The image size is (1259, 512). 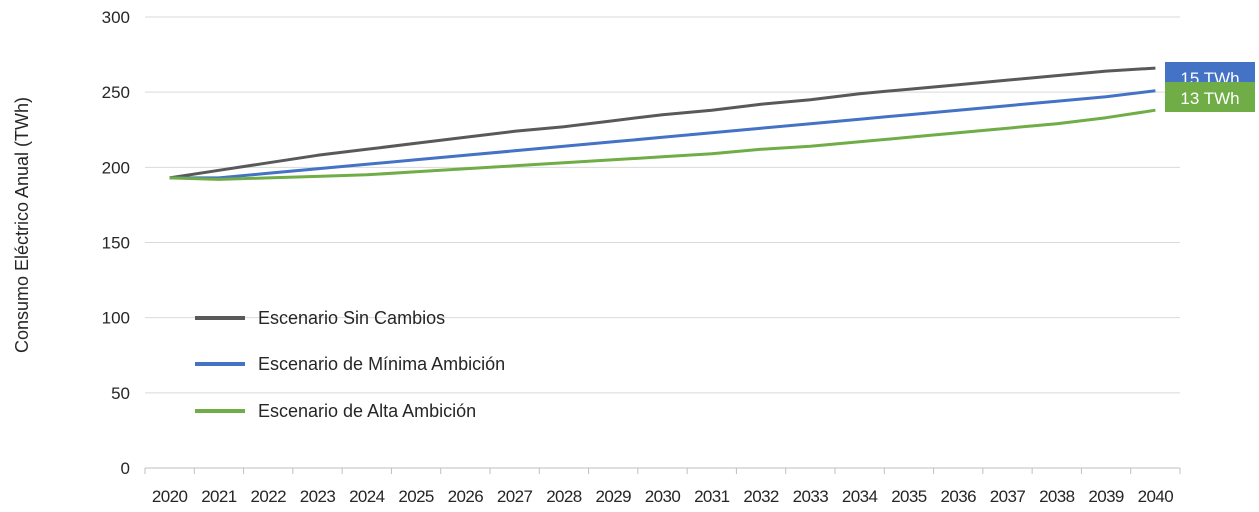 What do you see at coordinates (860, 496) in the screenshot?
I see `x-tick-label: 2034` at bounding box center [860, 496].